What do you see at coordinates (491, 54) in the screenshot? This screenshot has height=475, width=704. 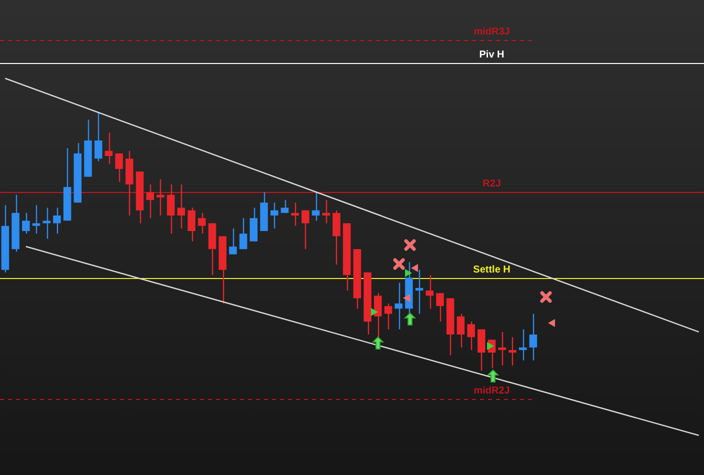 I see `ref-line-label: Piv H` at bounding box center [491, 54].